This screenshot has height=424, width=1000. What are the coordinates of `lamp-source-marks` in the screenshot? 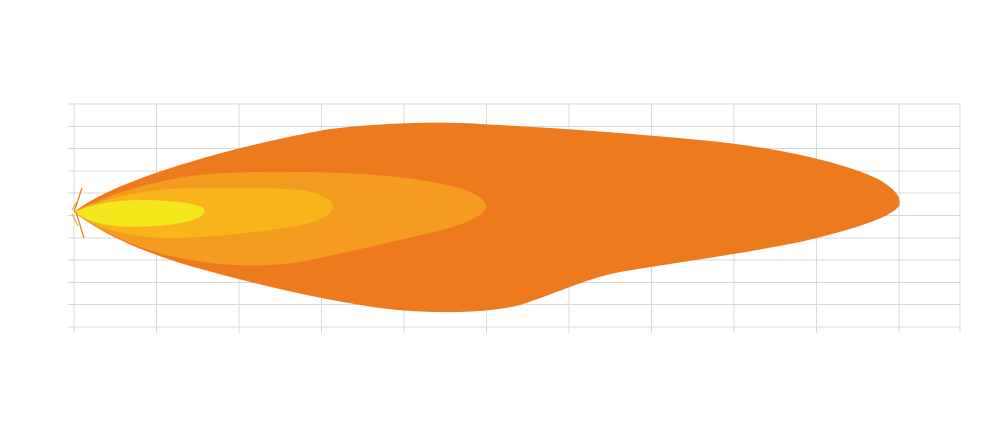 It's located at (78, 213).